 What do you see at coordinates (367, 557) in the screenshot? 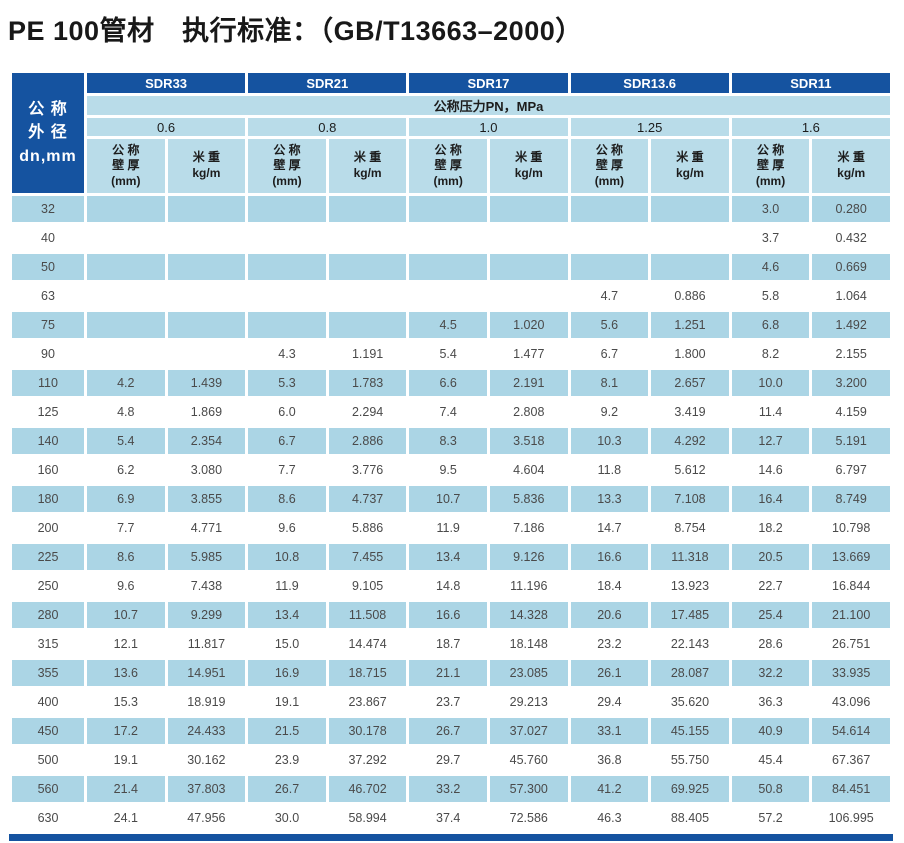
I see `weight-cell: 7.455` at bounding box center [367, 557].